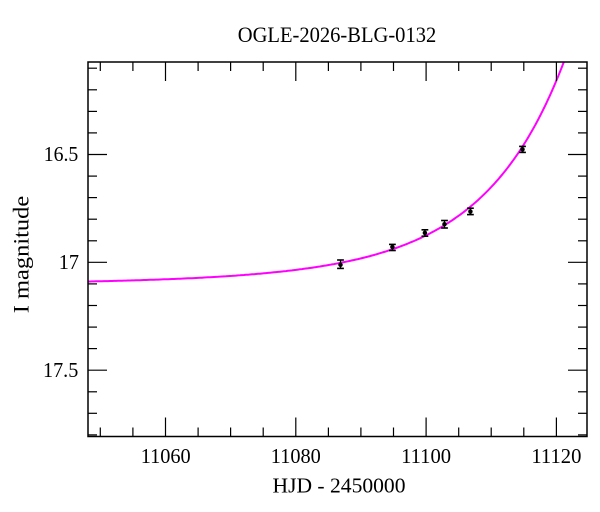 Image resolution: width=600 pixels, height=512 pixels. Describe the element at coordinates (296, 456) in the screenshot. I see `svg-text: 11080` at that location.